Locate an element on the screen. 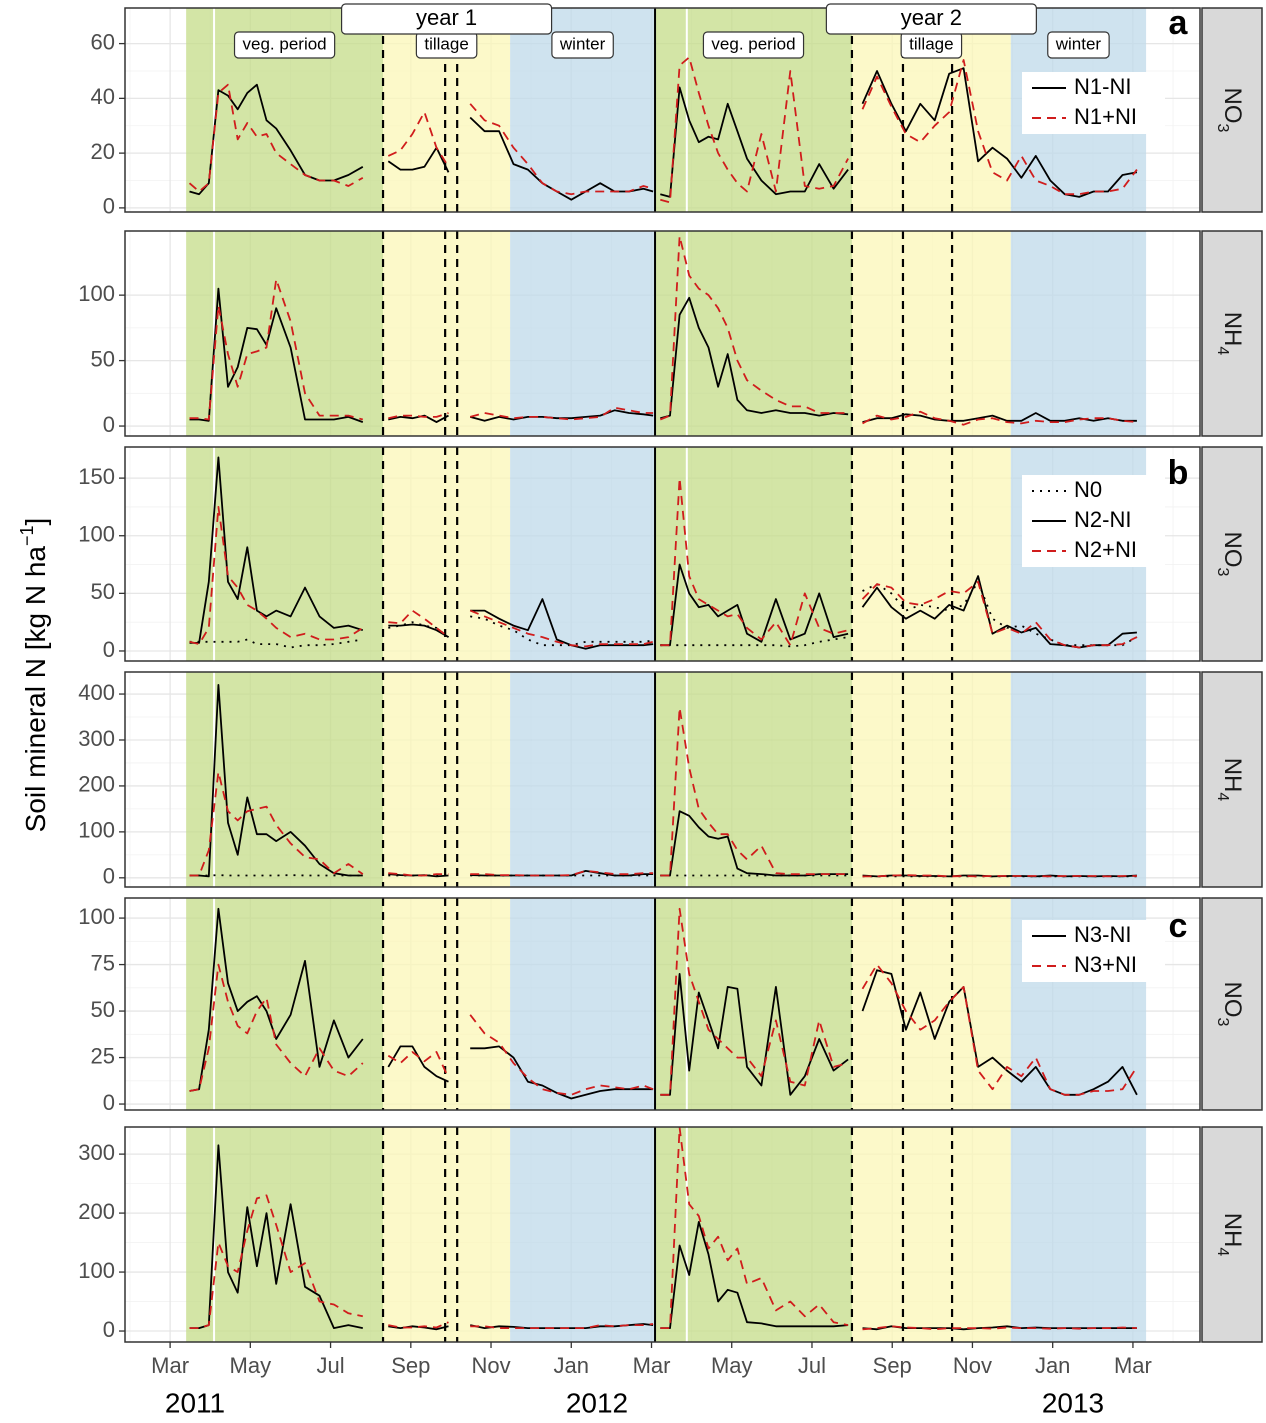 The width and height of the screenshot is (1266, 1423). y-tick-label: 25 is located at coordinates (103, 1055).